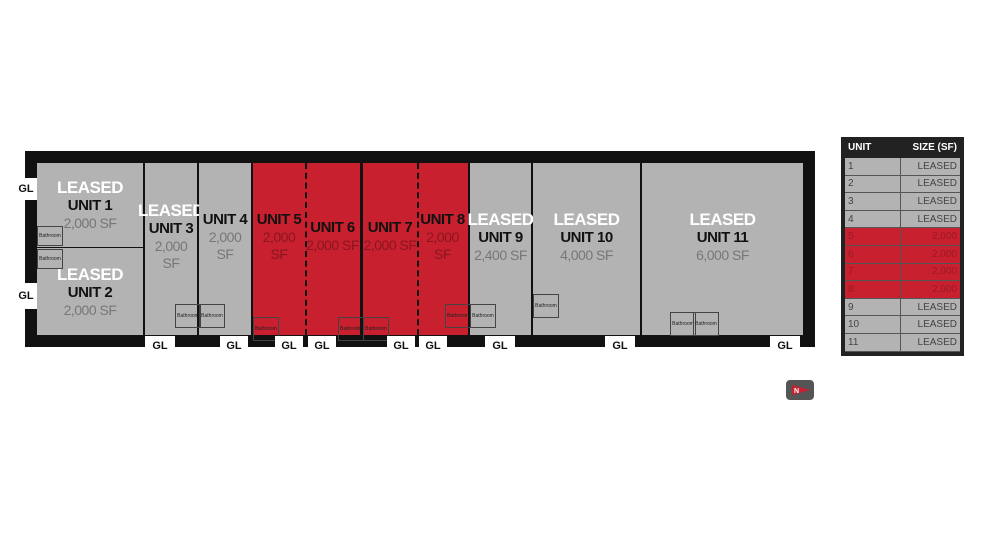 This screenshot has height=554, width=984. Describe the element at coordinates (442, 219) in the screenshot. I see `unit-name-label: UNIT 8` at that location.